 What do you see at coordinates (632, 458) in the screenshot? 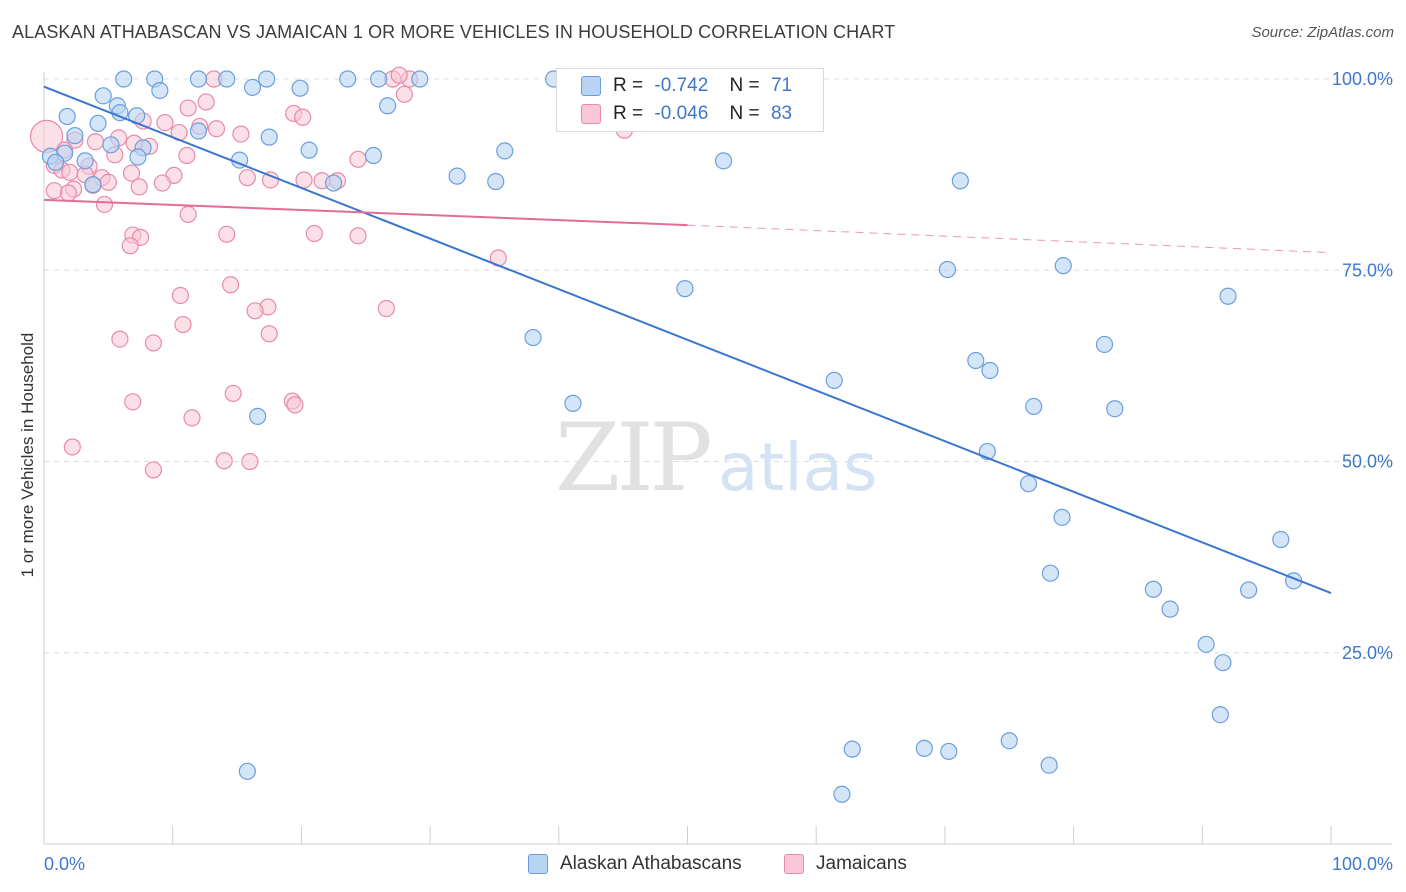
I see `watermark-zip: ZIP` at bounding box center [632, 458].